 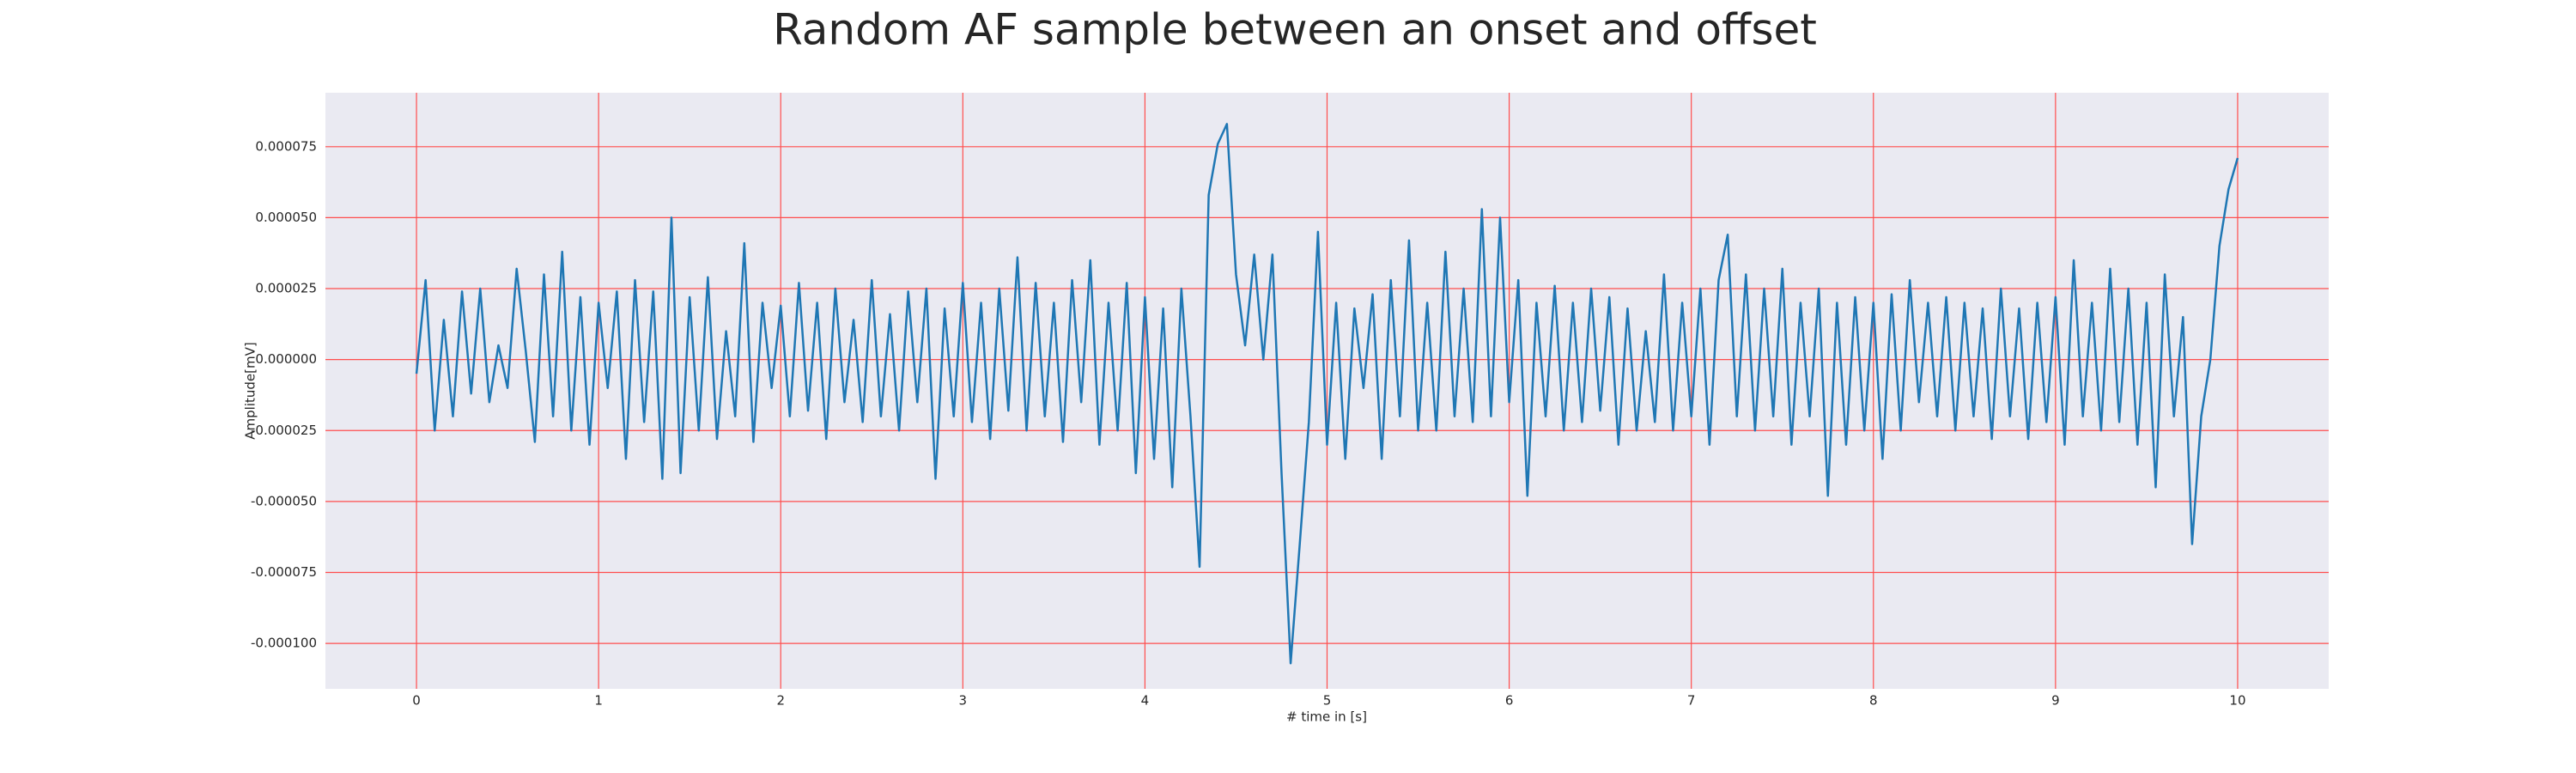 I want to click on x-axis-label: # time in [s], so click(x=1327, y=717).